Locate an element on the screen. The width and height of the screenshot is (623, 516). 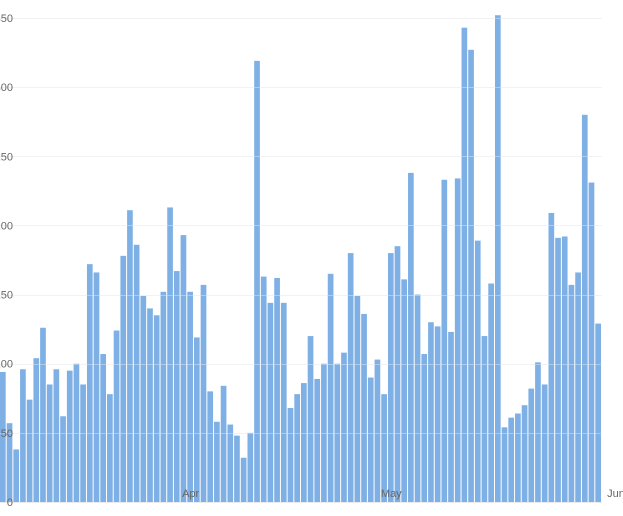
y-tick-label-0: 0 is located at coordinates (10, 503).